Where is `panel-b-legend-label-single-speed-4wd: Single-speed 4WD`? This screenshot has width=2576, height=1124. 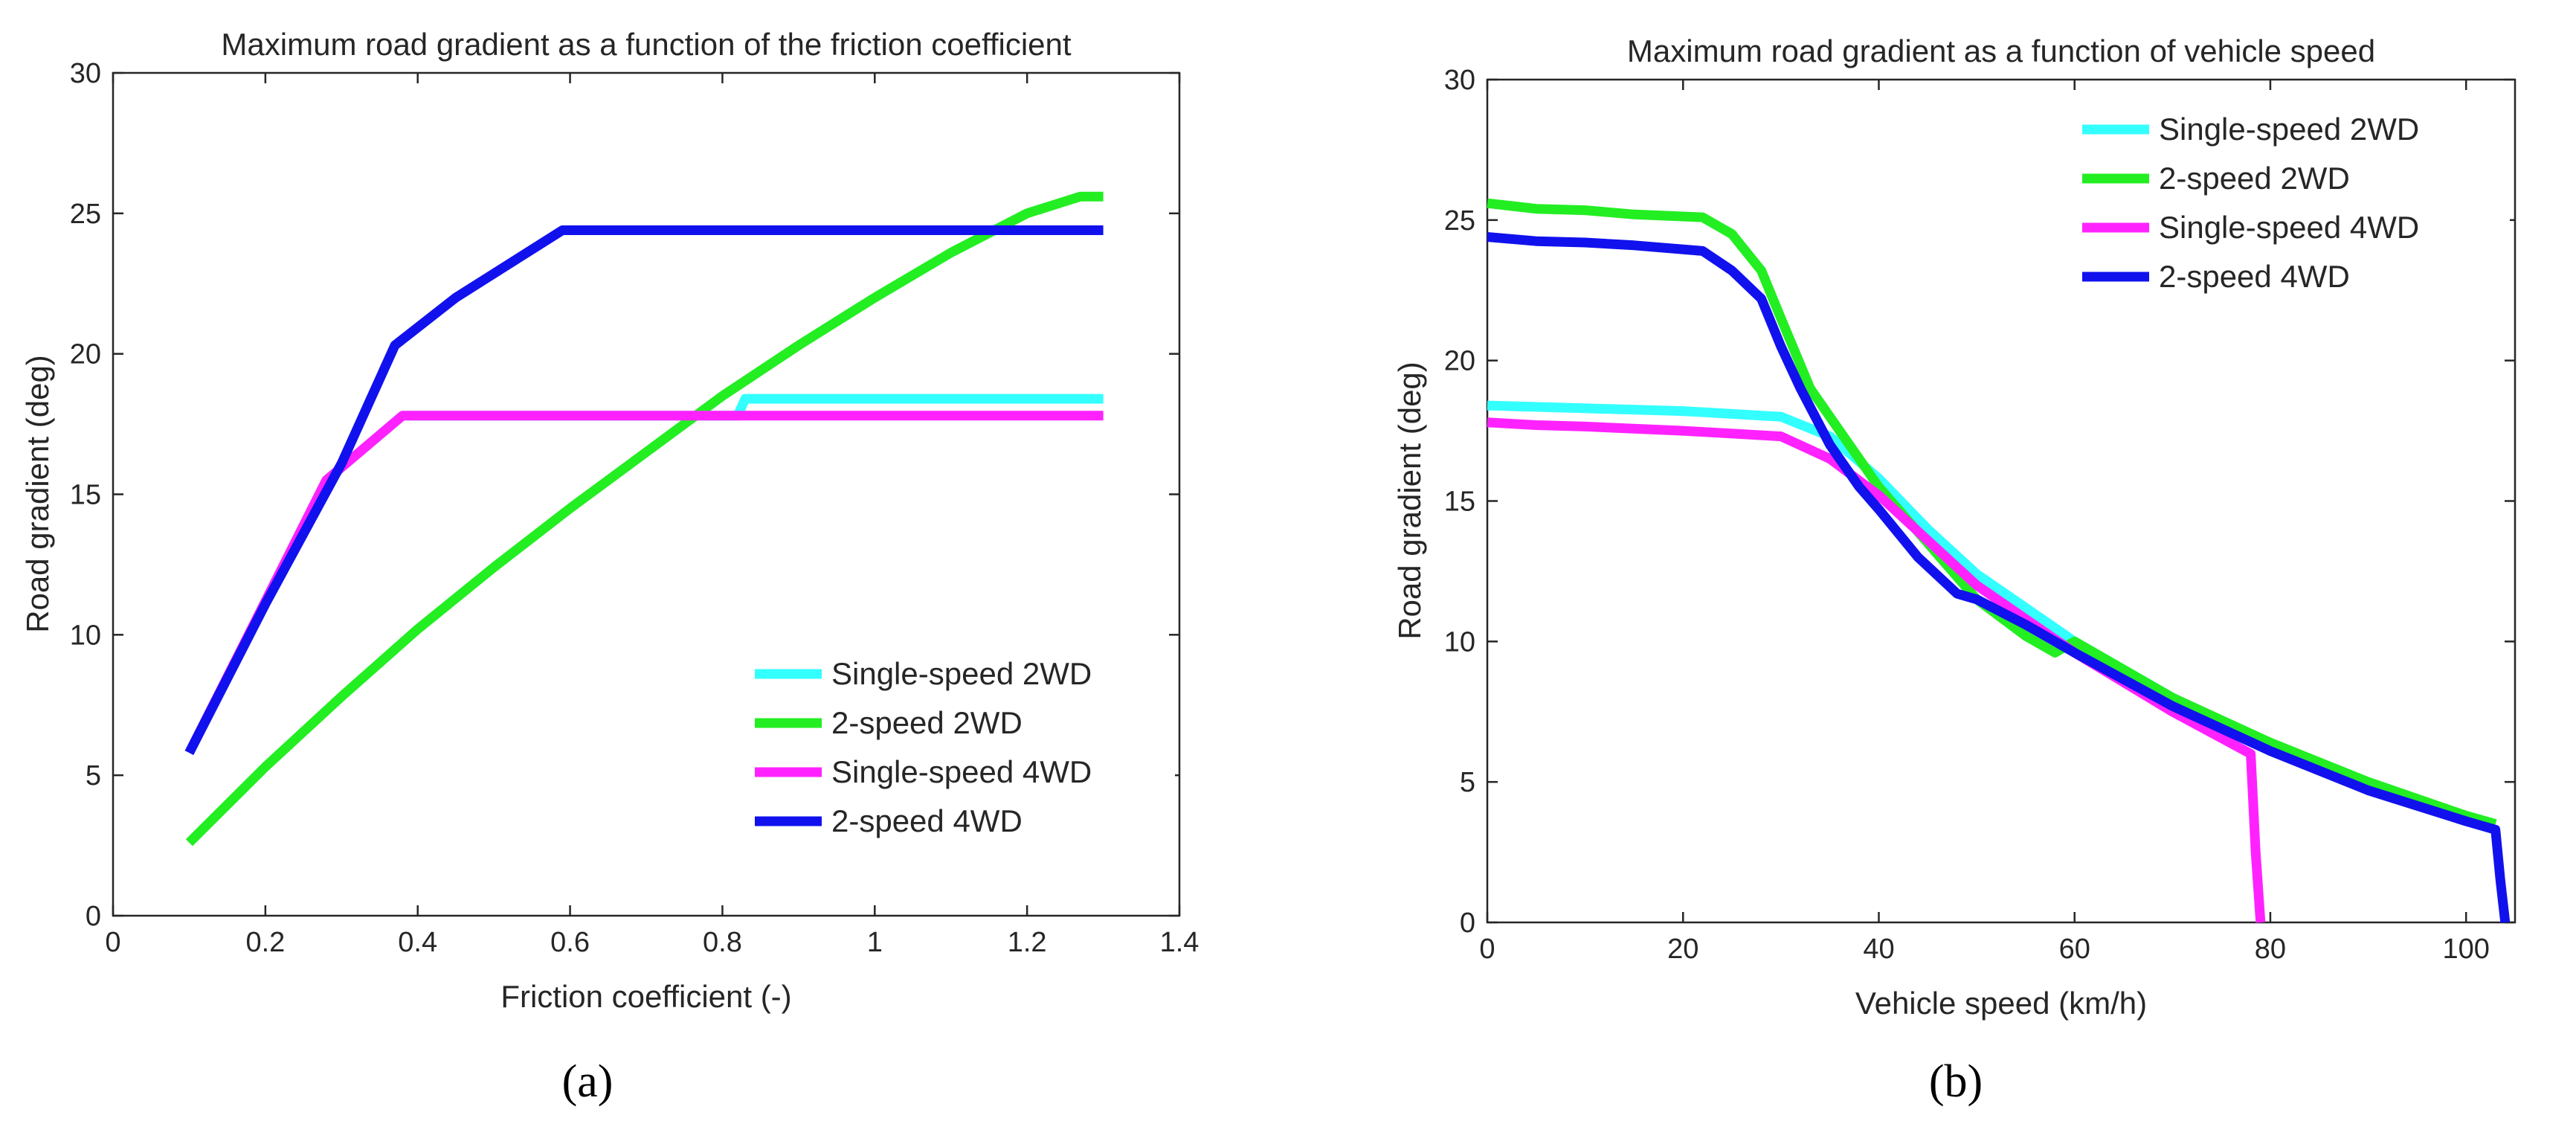
panel-b-legend-label-single-speed-4wd: Single-speed 4WD is located at coordinates (2289, 227).